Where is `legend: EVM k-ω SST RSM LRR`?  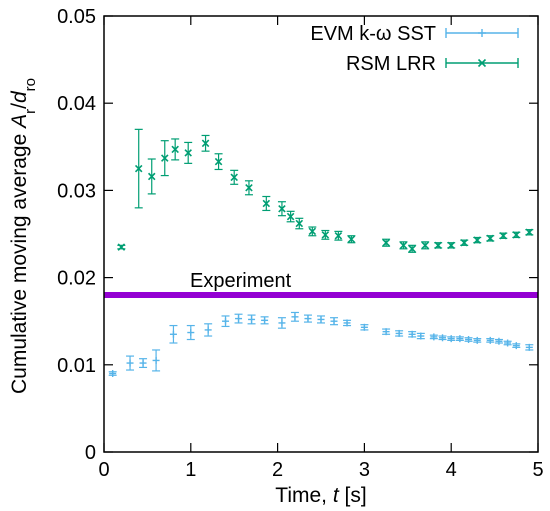
legend: EVM k-ω SST RSM LRR is located at coordinates (414, 49).